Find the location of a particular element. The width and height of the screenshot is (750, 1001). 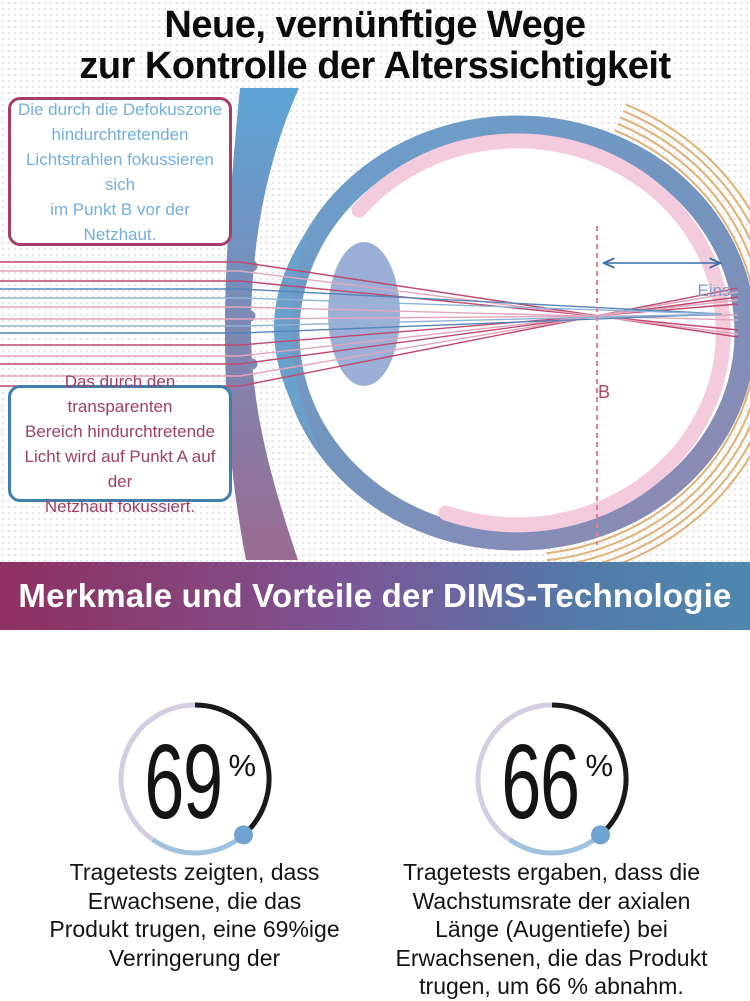

spectacle-lens is located at coordinates (262, 324).